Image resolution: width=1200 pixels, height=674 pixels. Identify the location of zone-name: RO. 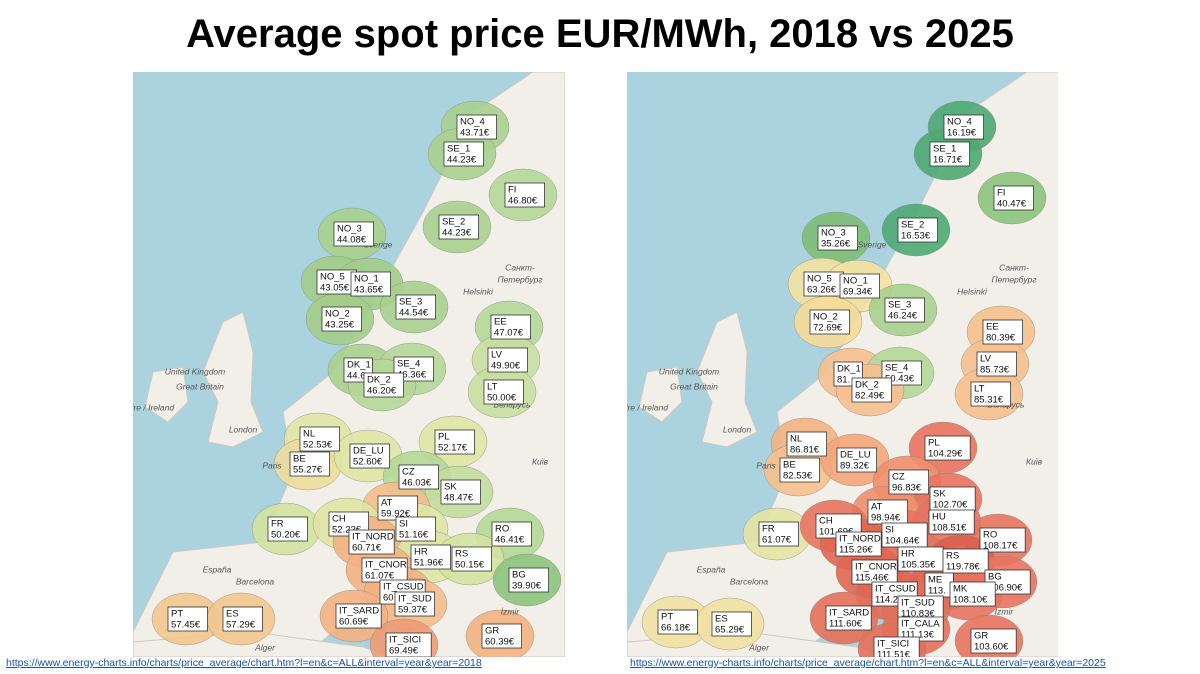
(990, 535).